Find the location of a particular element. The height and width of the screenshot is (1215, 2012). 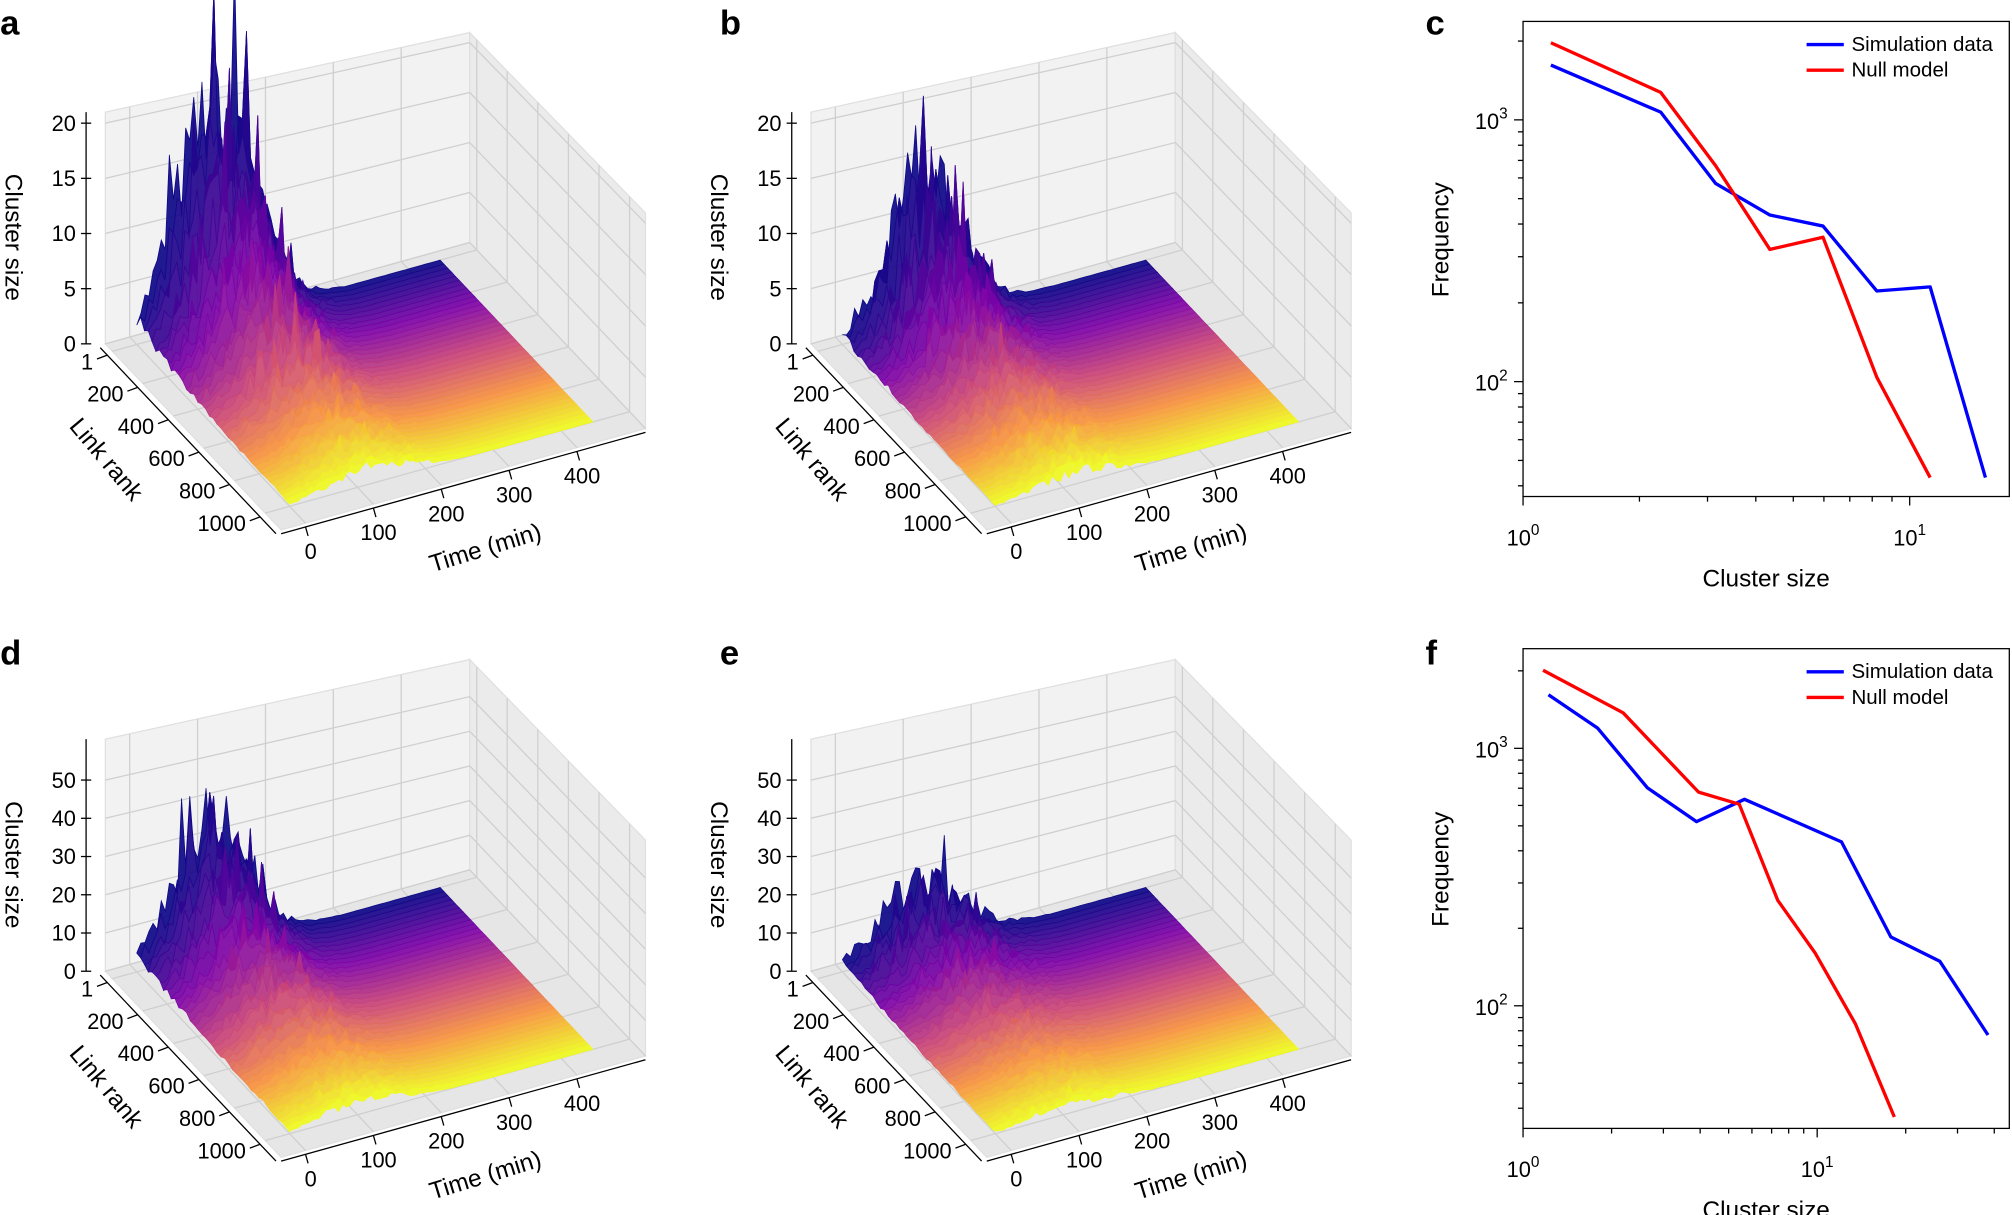

tick-exponent: 1 is located at coordinates (1829, 1162).